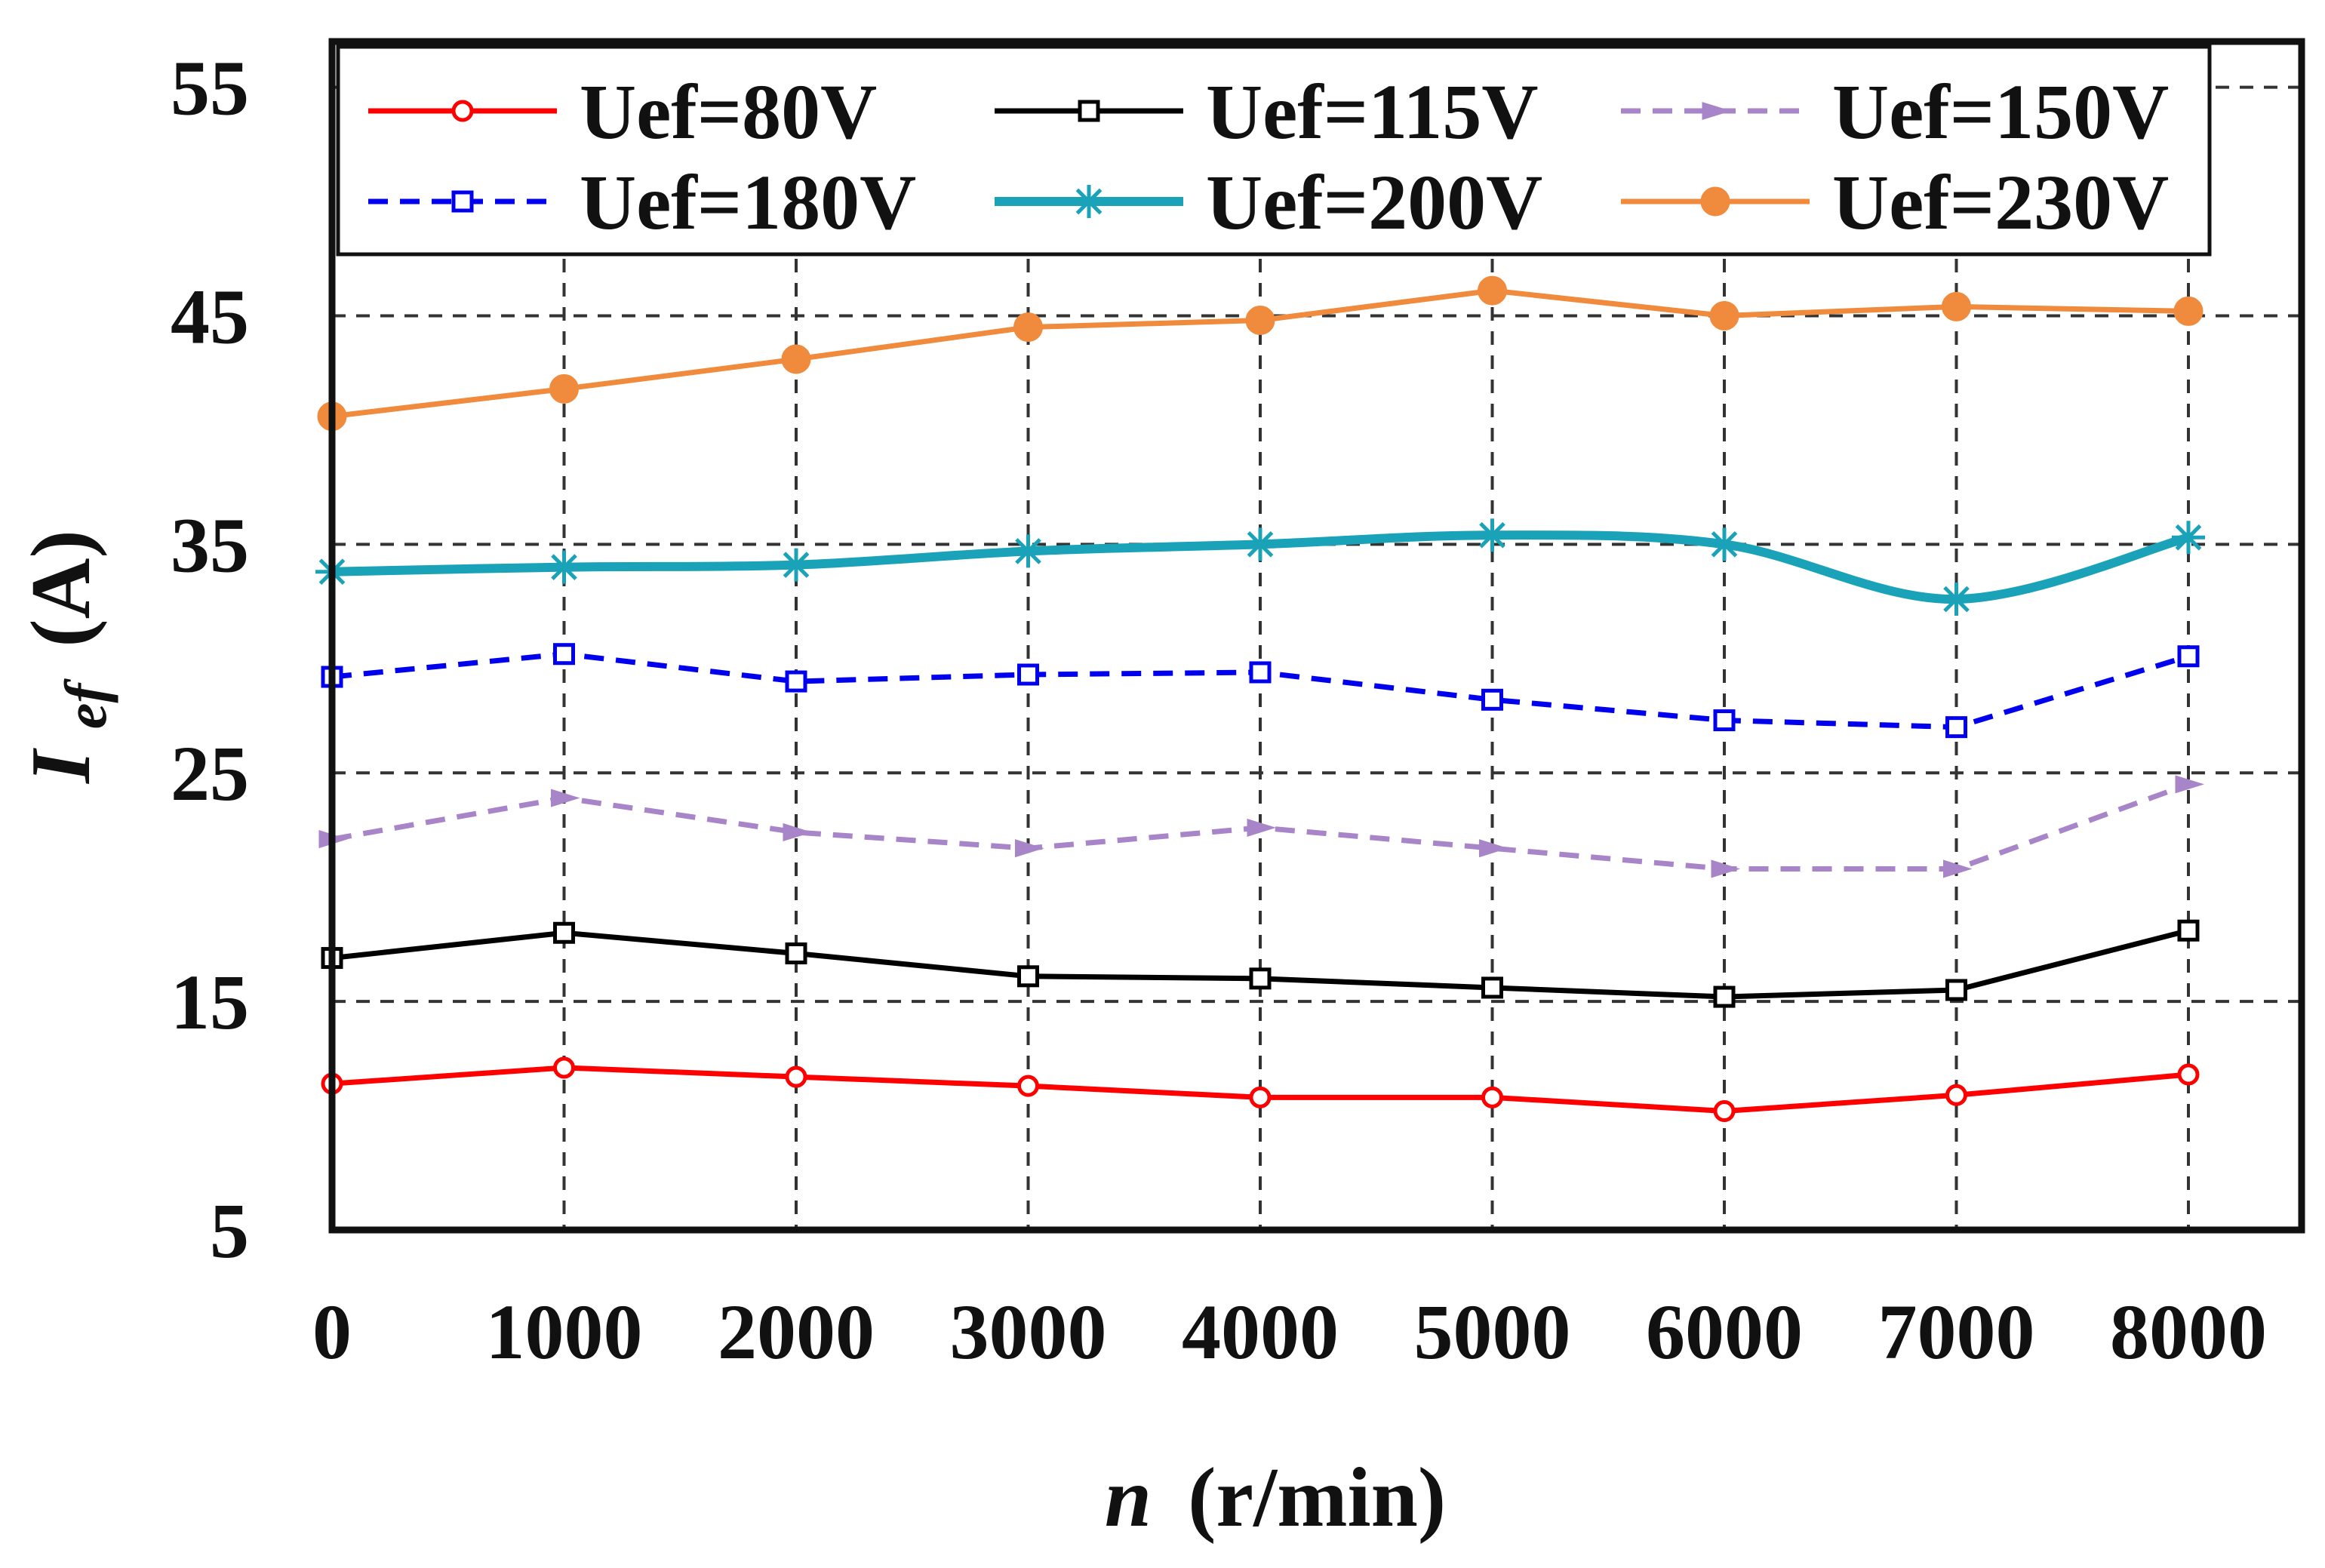  I want to click on x-tick-label: 8000, so click(2188, 1332).